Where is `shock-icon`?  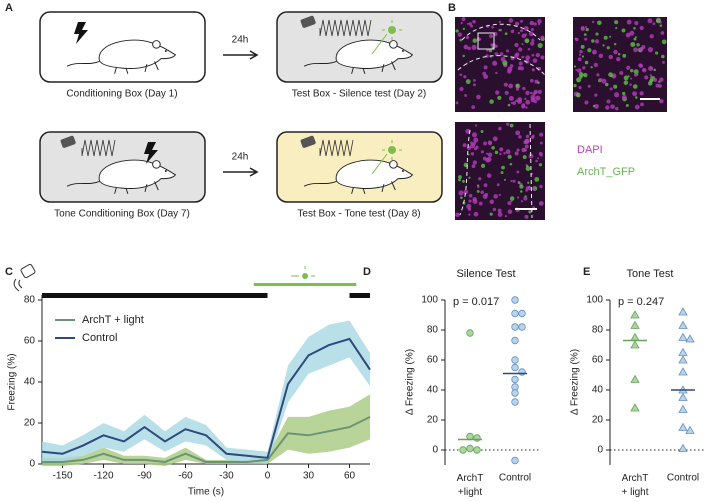 shock-icon is located at coordinates (81, 33).